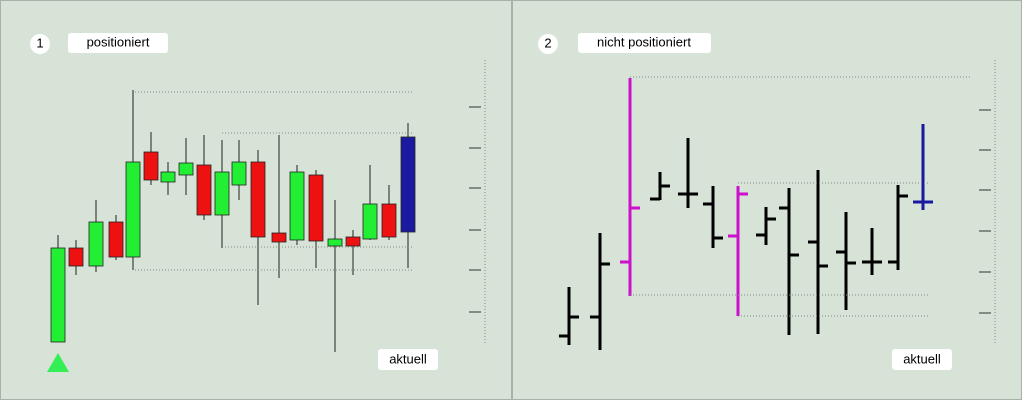  I want to click on panel-number: 2, so click(547, 42).